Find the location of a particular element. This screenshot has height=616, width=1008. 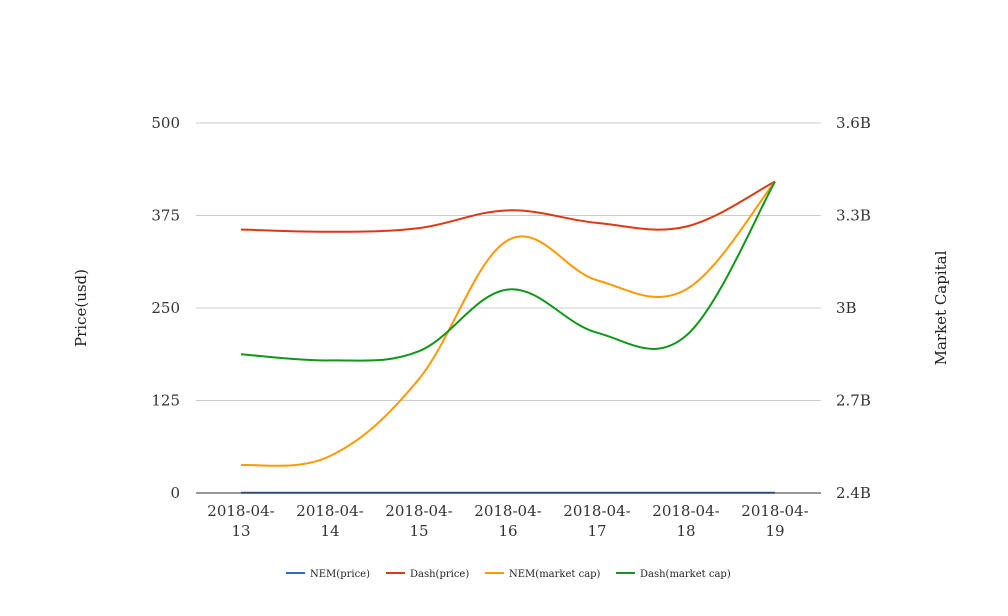

x-tick-label: 2018-04-15 is located at coordinates (418, 521).